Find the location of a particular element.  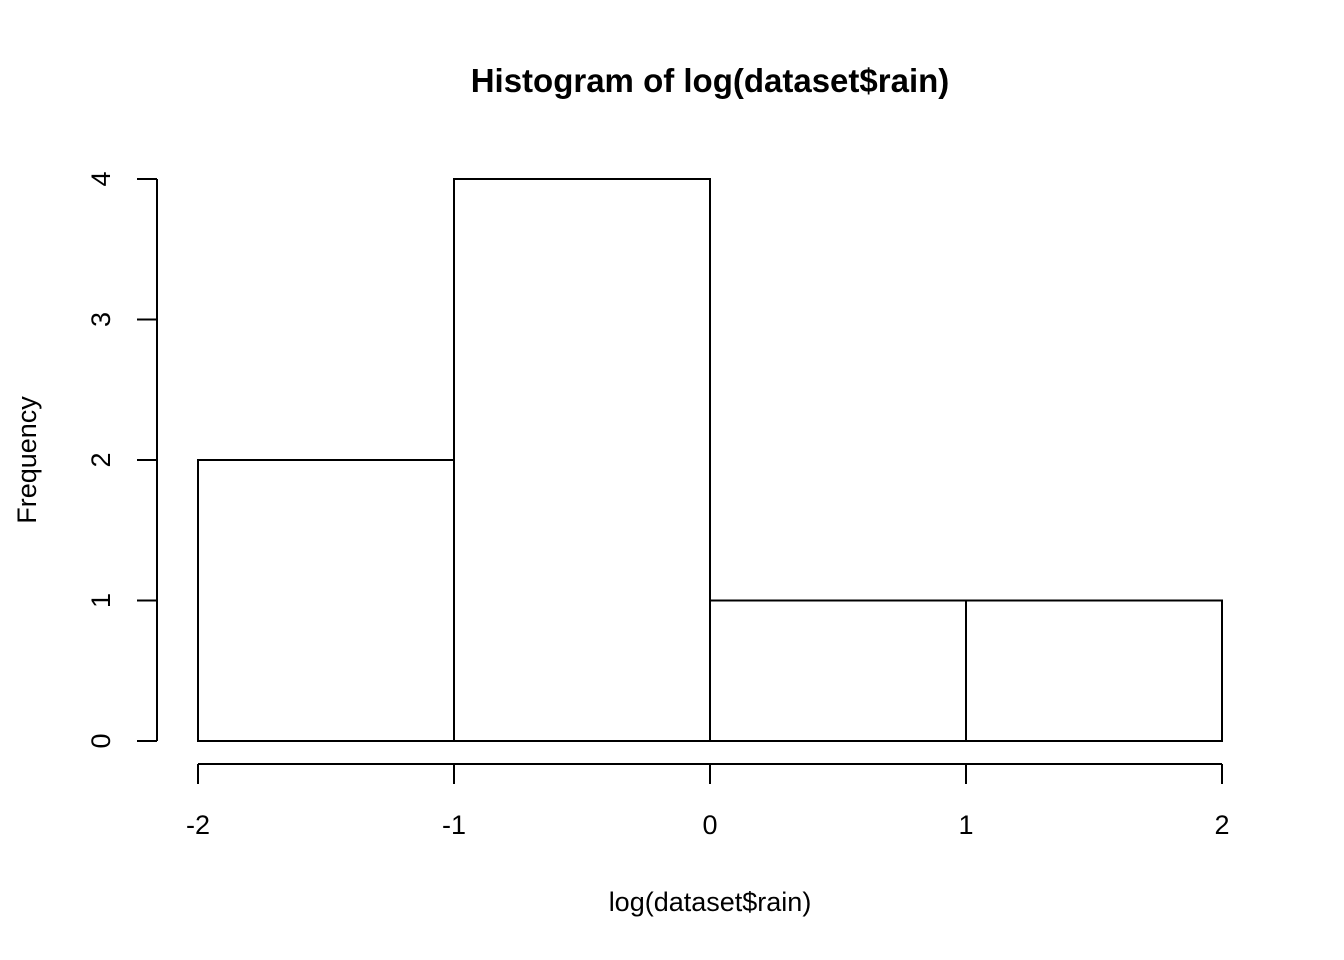

x-tick-label: 1 is located at coordinates (965, 825).